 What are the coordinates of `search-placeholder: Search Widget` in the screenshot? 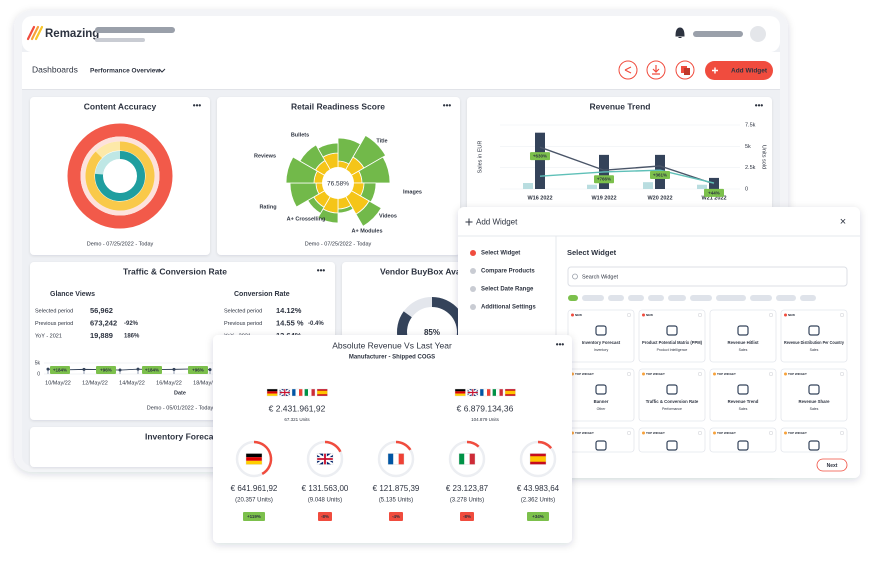 It's located at (600, 277).